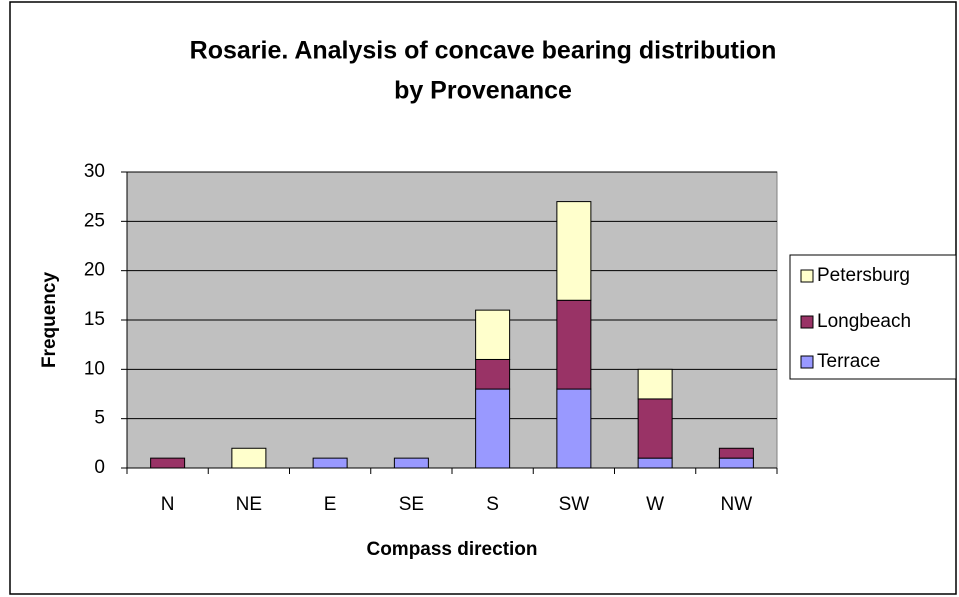 This screenshot has width=959, height=597. What do you see at coordinates (330, 504) in the screenshot?
I see `x-tick-label: E` at bounding box center [330, 504].